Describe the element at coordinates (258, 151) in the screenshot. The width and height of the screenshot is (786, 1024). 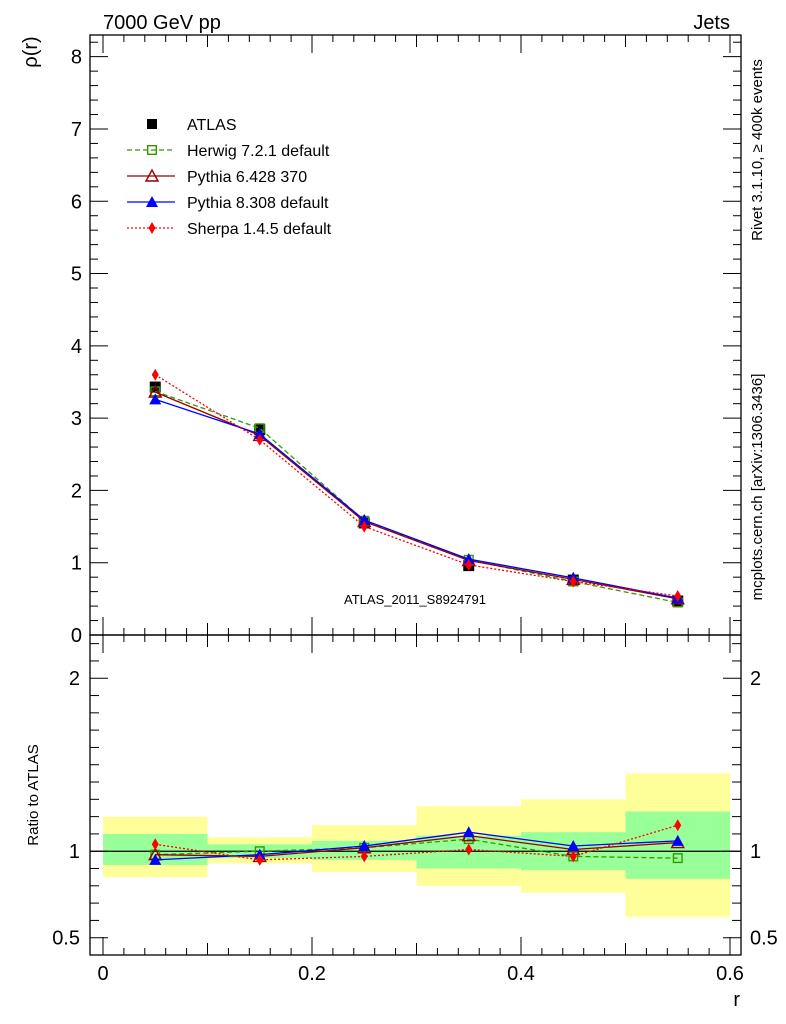
I see `legend-label-herwig-7-2-1-default: Herwig 7.2.1 default` at that location.